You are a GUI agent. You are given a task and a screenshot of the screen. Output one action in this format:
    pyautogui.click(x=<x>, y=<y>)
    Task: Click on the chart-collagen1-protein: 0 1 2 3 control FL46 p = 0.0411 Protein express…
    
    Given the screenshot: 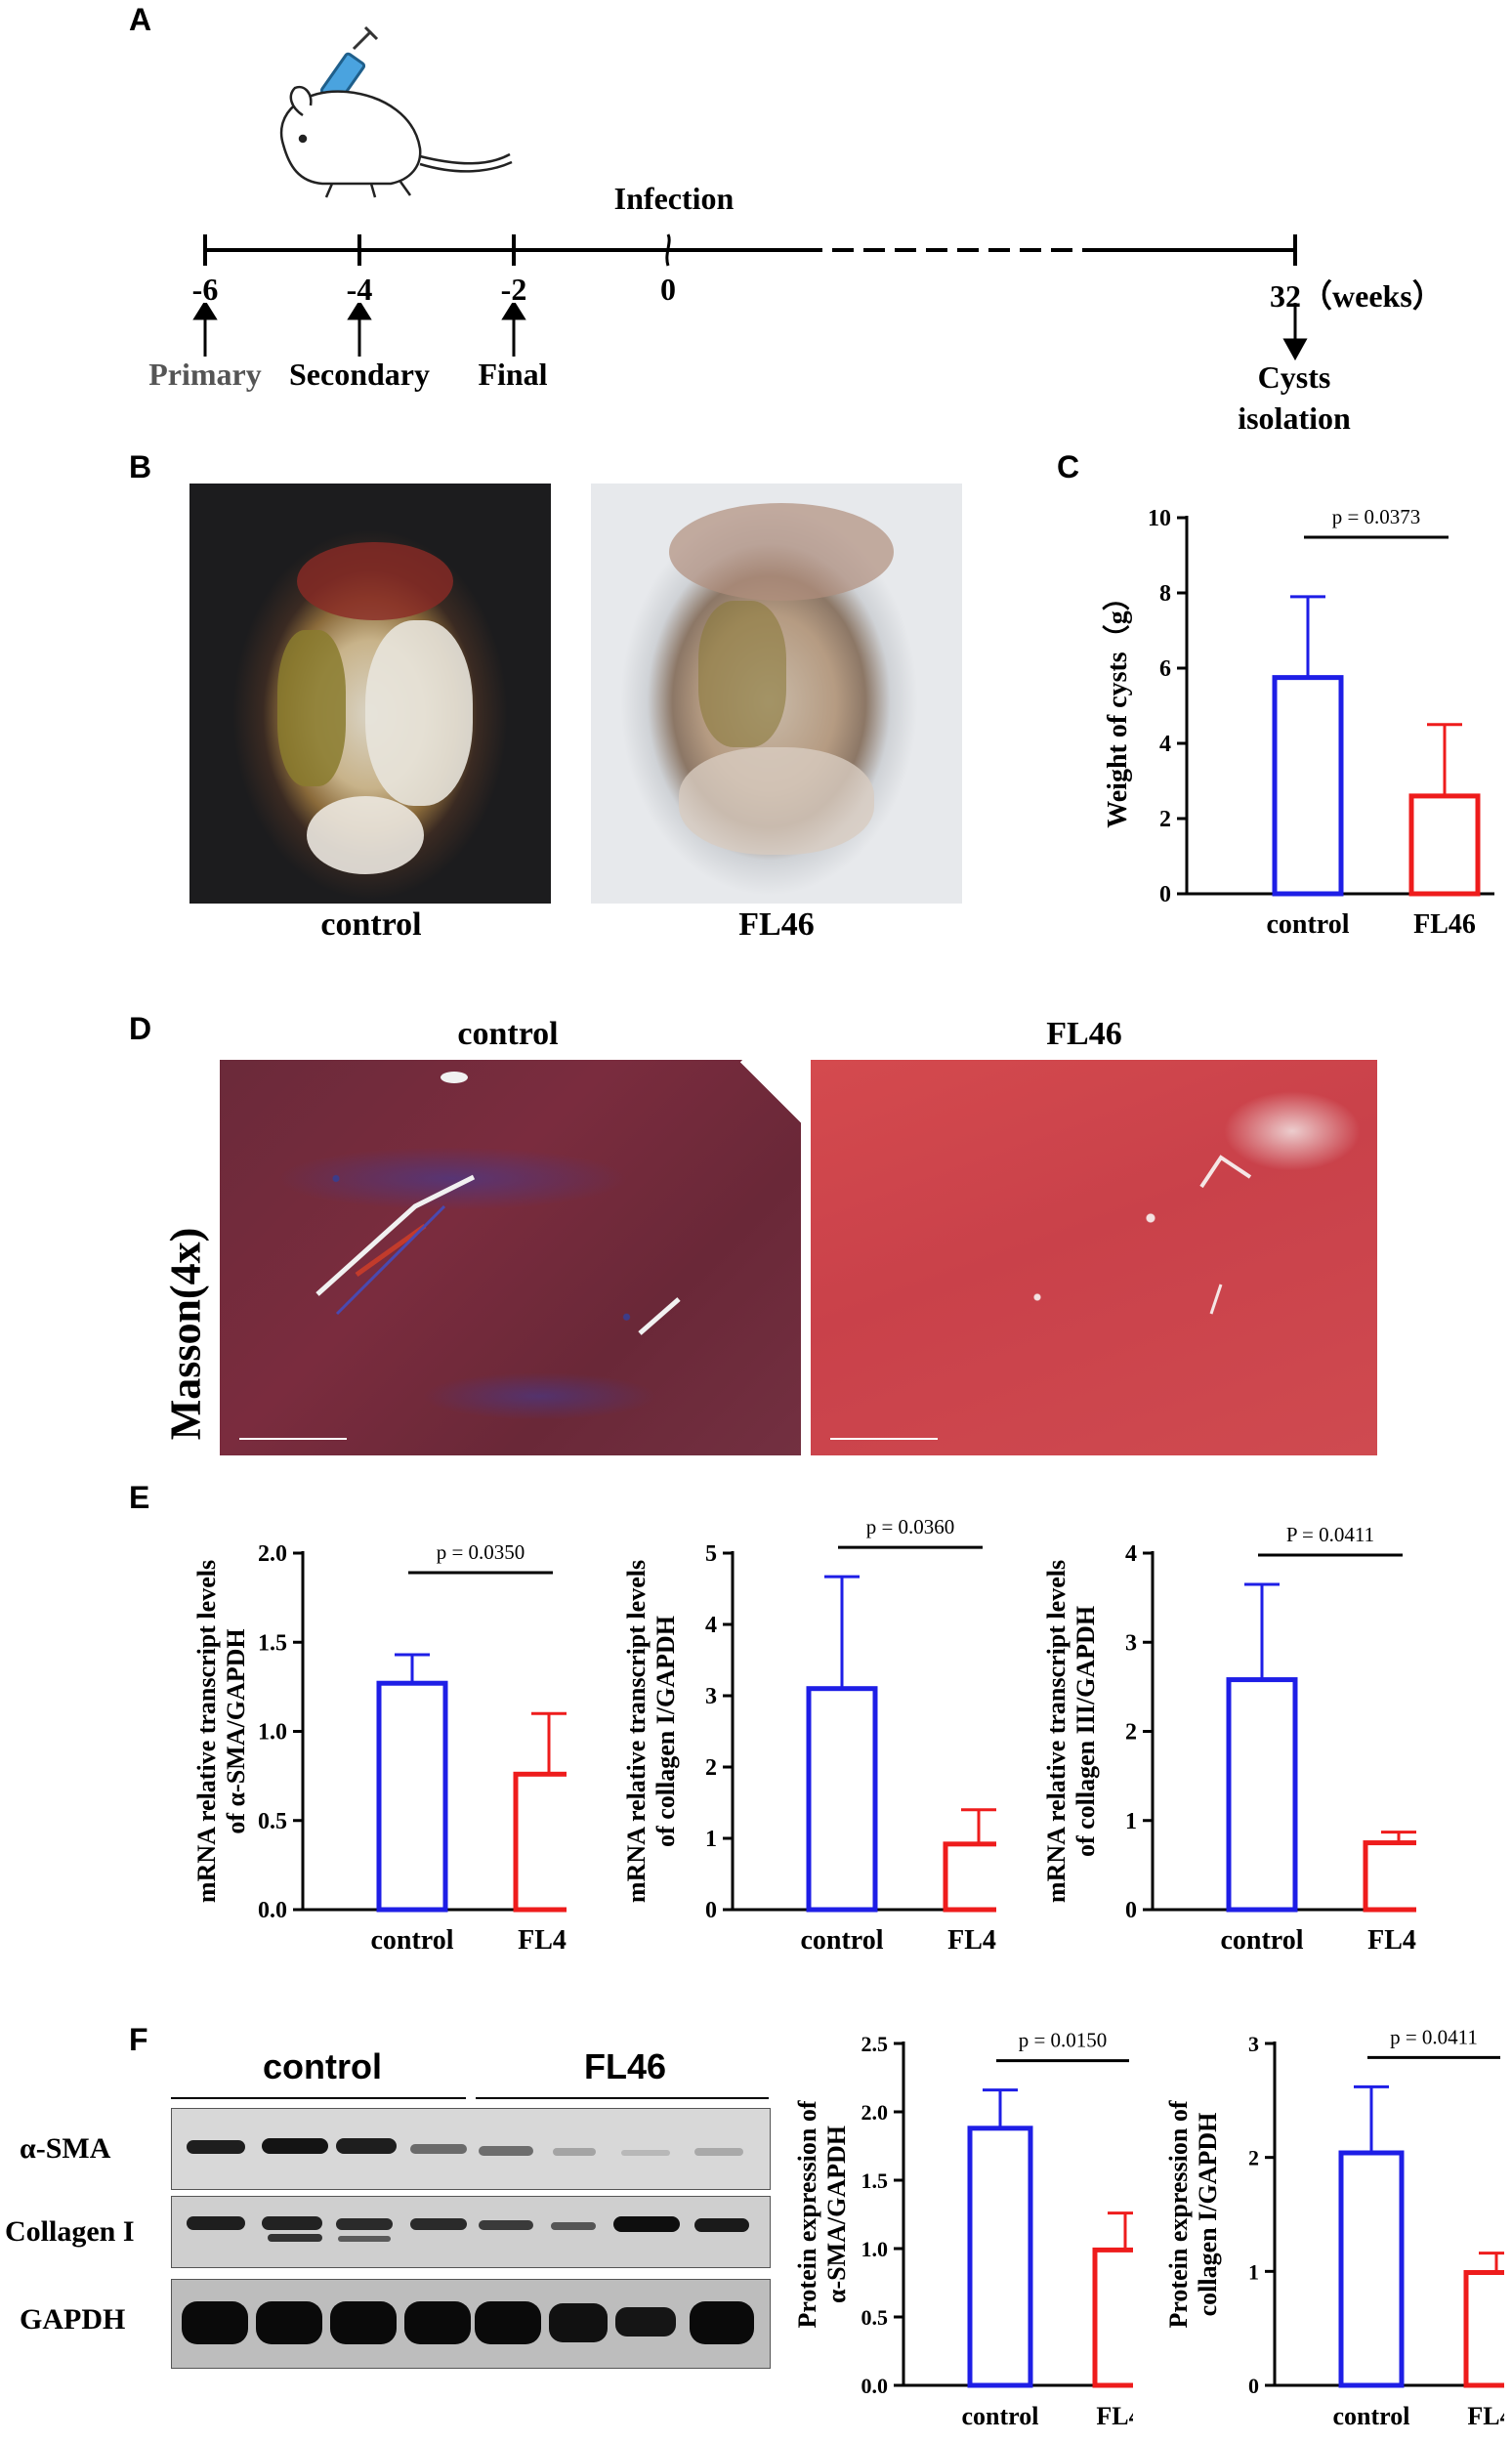 What is the action you would take?
    pyautogui.click(x=1334, y=2227)
    